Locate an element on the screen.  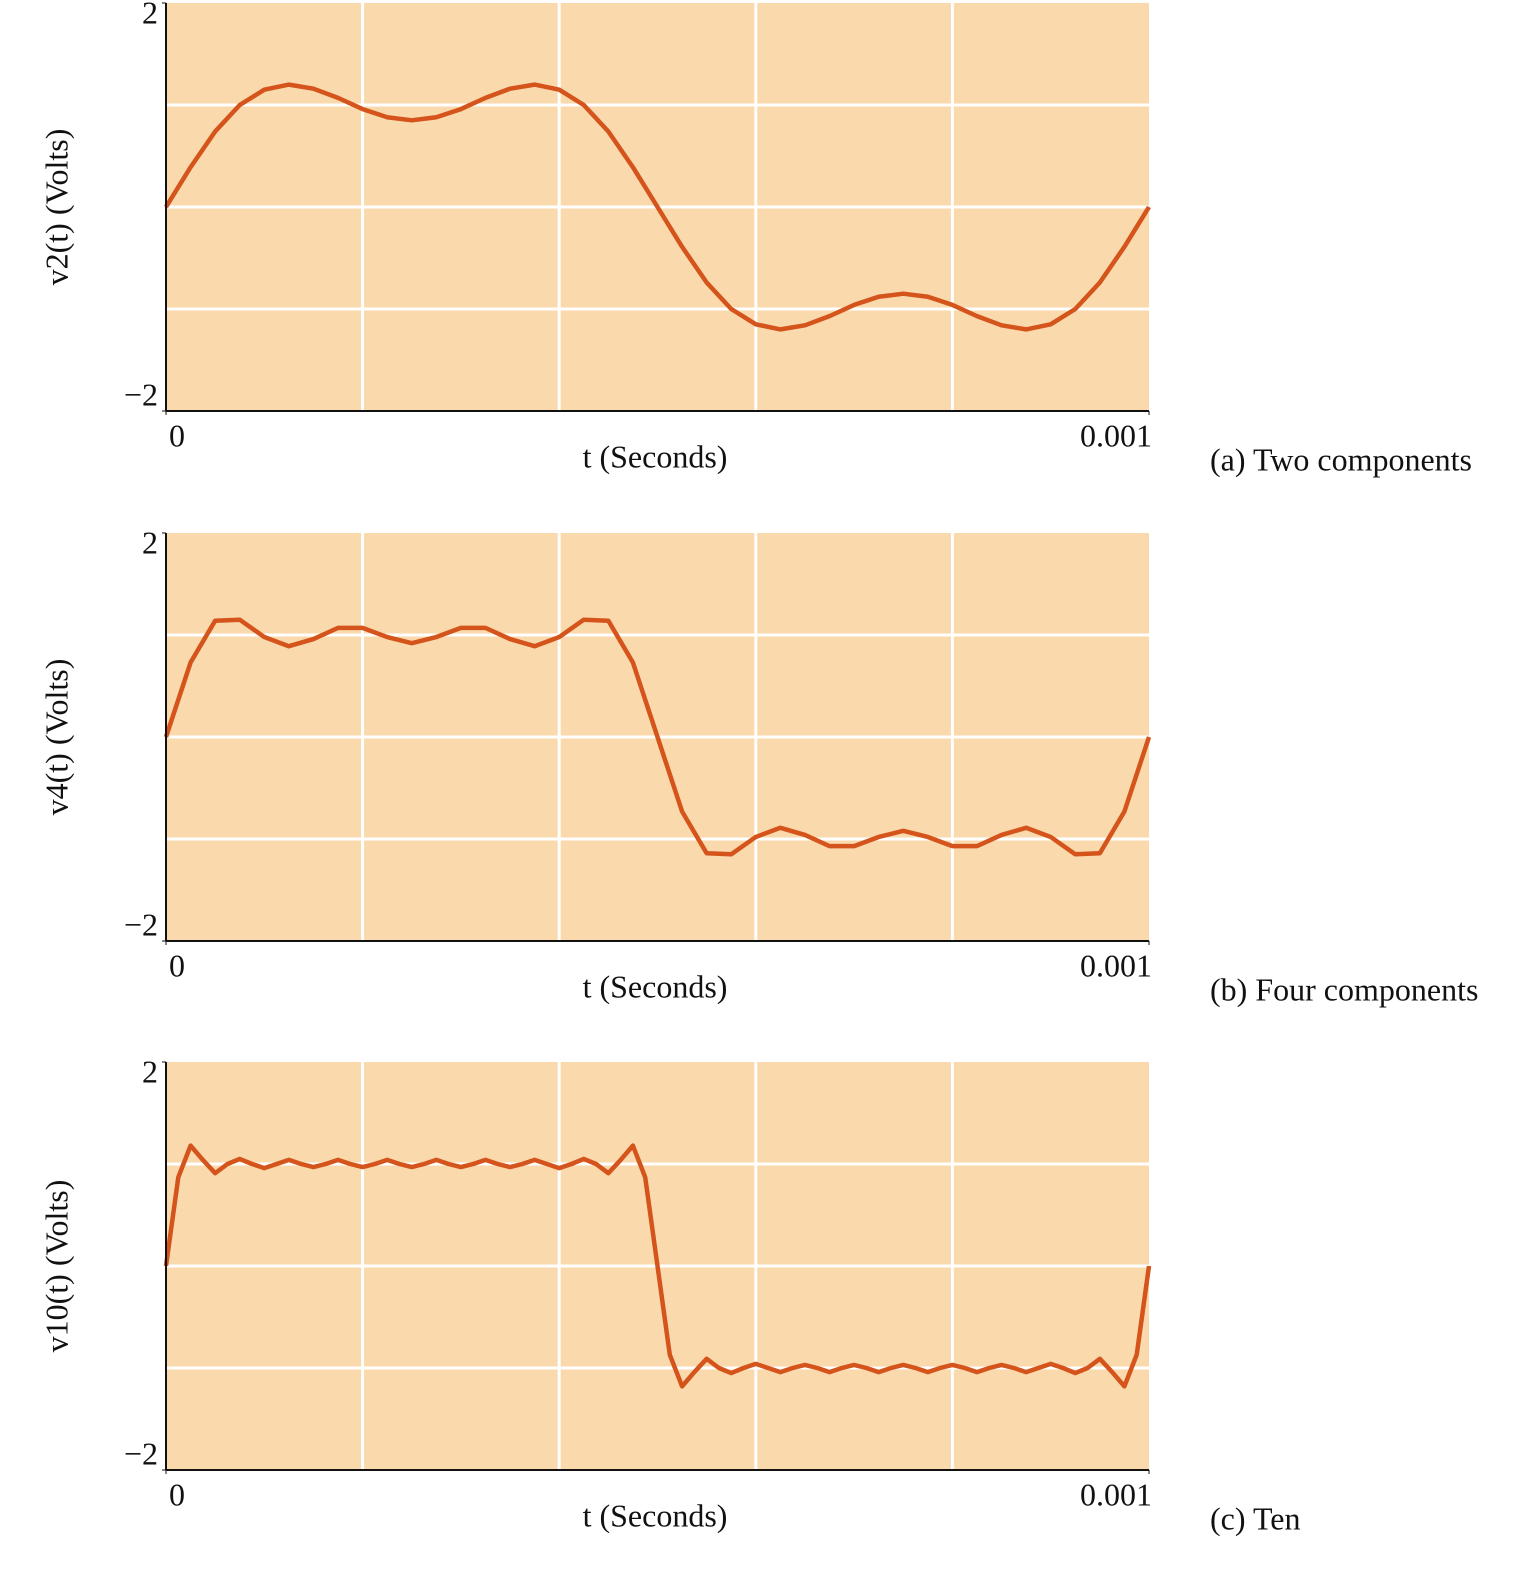
caption: (b) Four components is located at coordinates (1344, 989).